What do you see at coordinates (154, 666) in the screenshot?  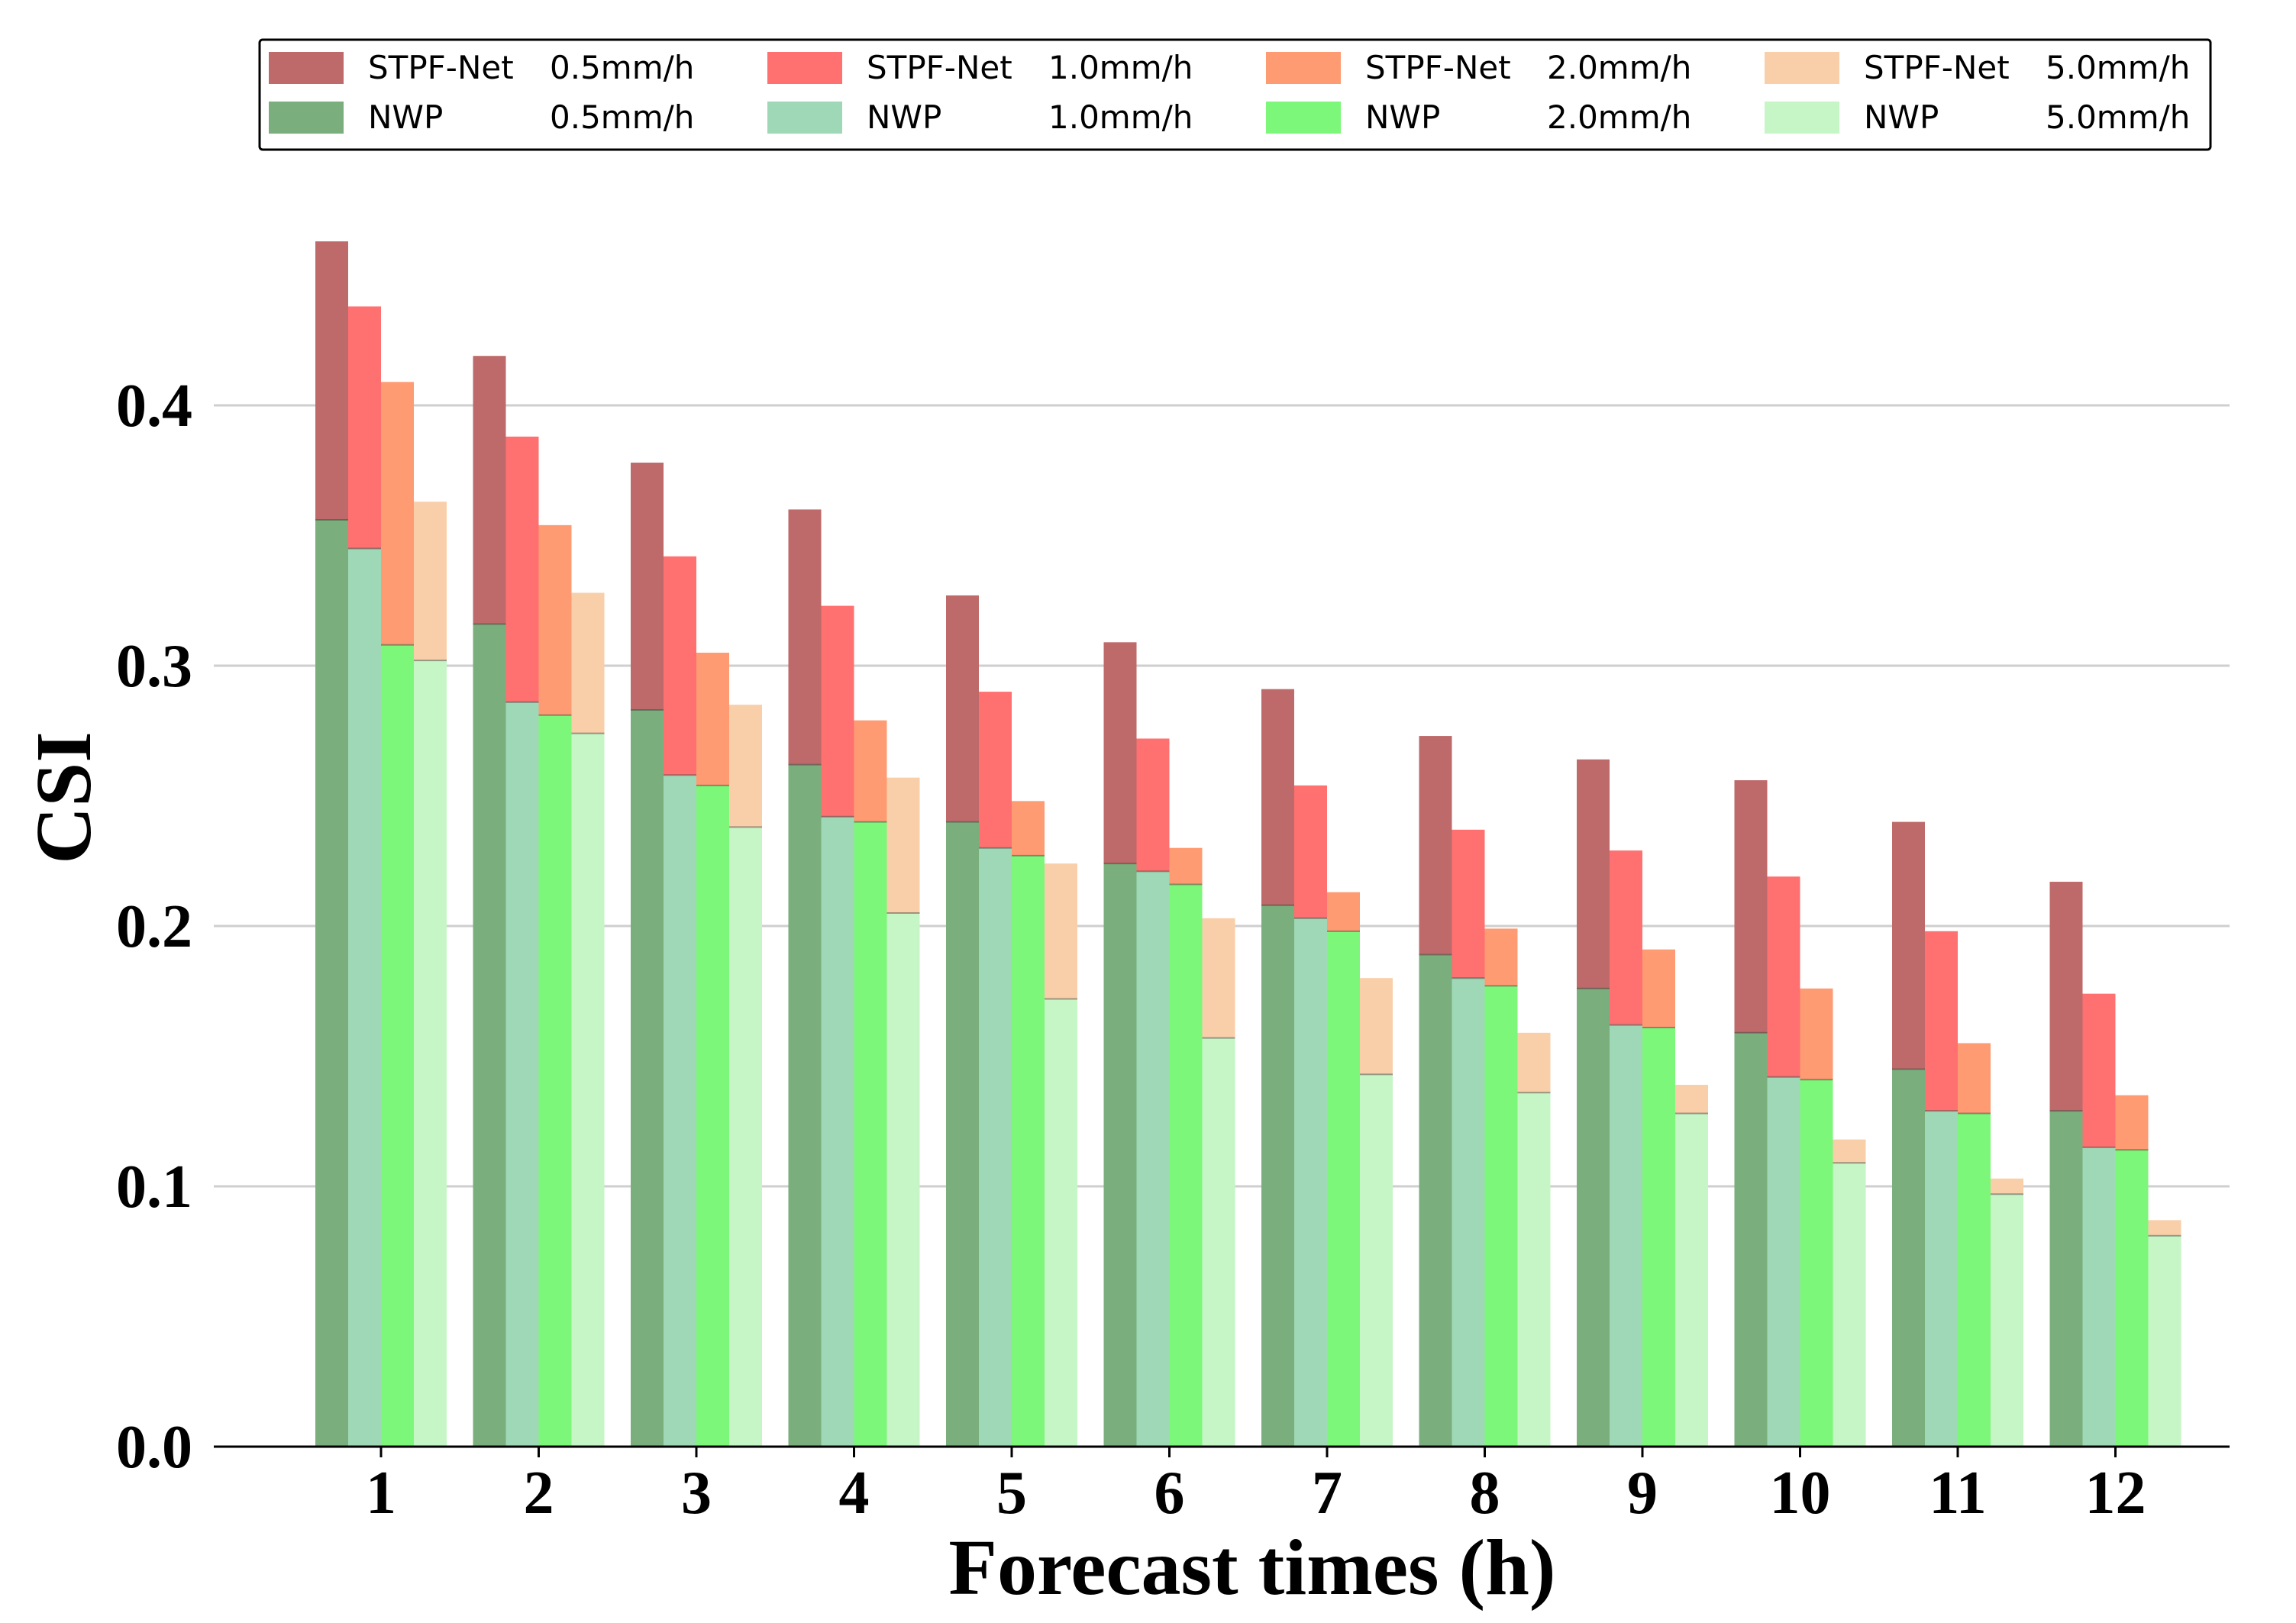 I see `y-tick-label: 0.3` at bounding box center [154, 666].